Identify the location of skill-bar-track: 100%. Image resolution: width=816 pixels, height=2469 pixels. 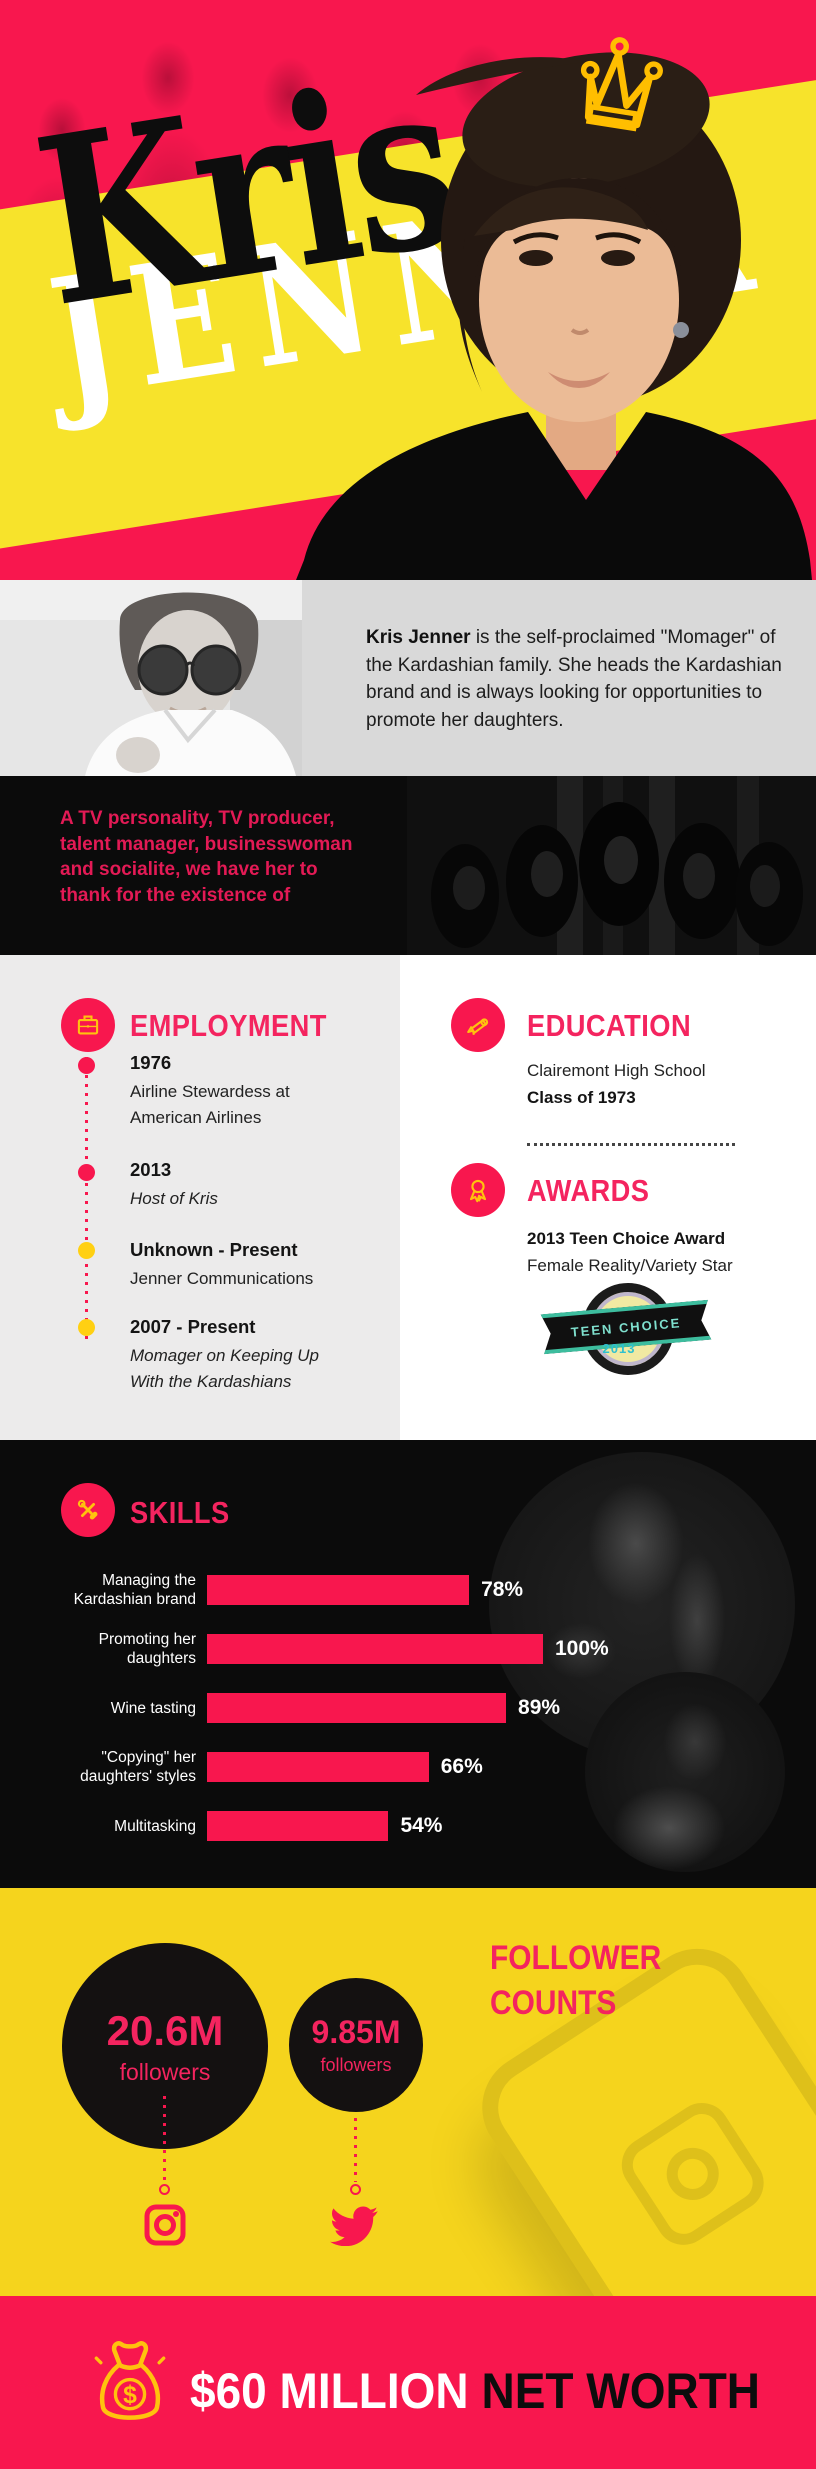
(408, 1649).